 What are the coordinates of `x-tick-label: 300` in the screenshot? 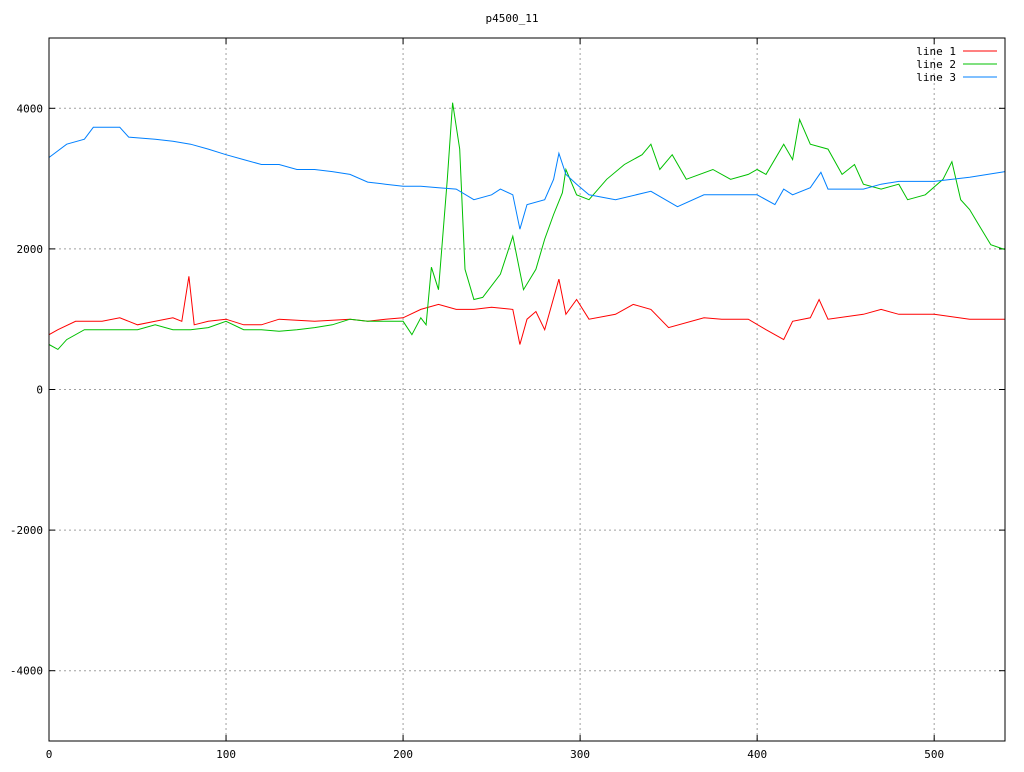 It's located at (580, 754).